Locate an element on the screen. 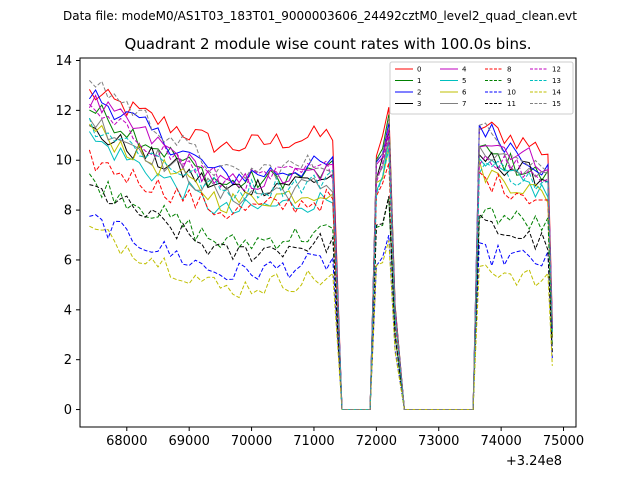  y-tick-label: 12 is located at coordinates (63, 111).